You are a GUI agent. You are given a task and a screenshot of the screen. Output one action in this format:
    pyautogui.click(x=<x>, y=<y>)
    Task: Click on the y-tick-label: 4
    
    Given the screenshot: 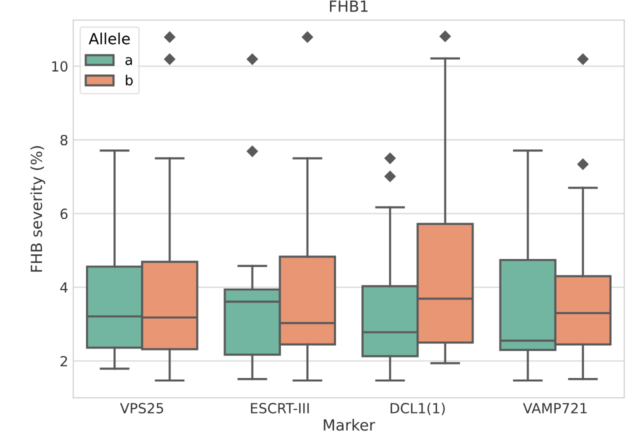 What is the action you would take?
    pyautogui.click(x=64, y=287)
    